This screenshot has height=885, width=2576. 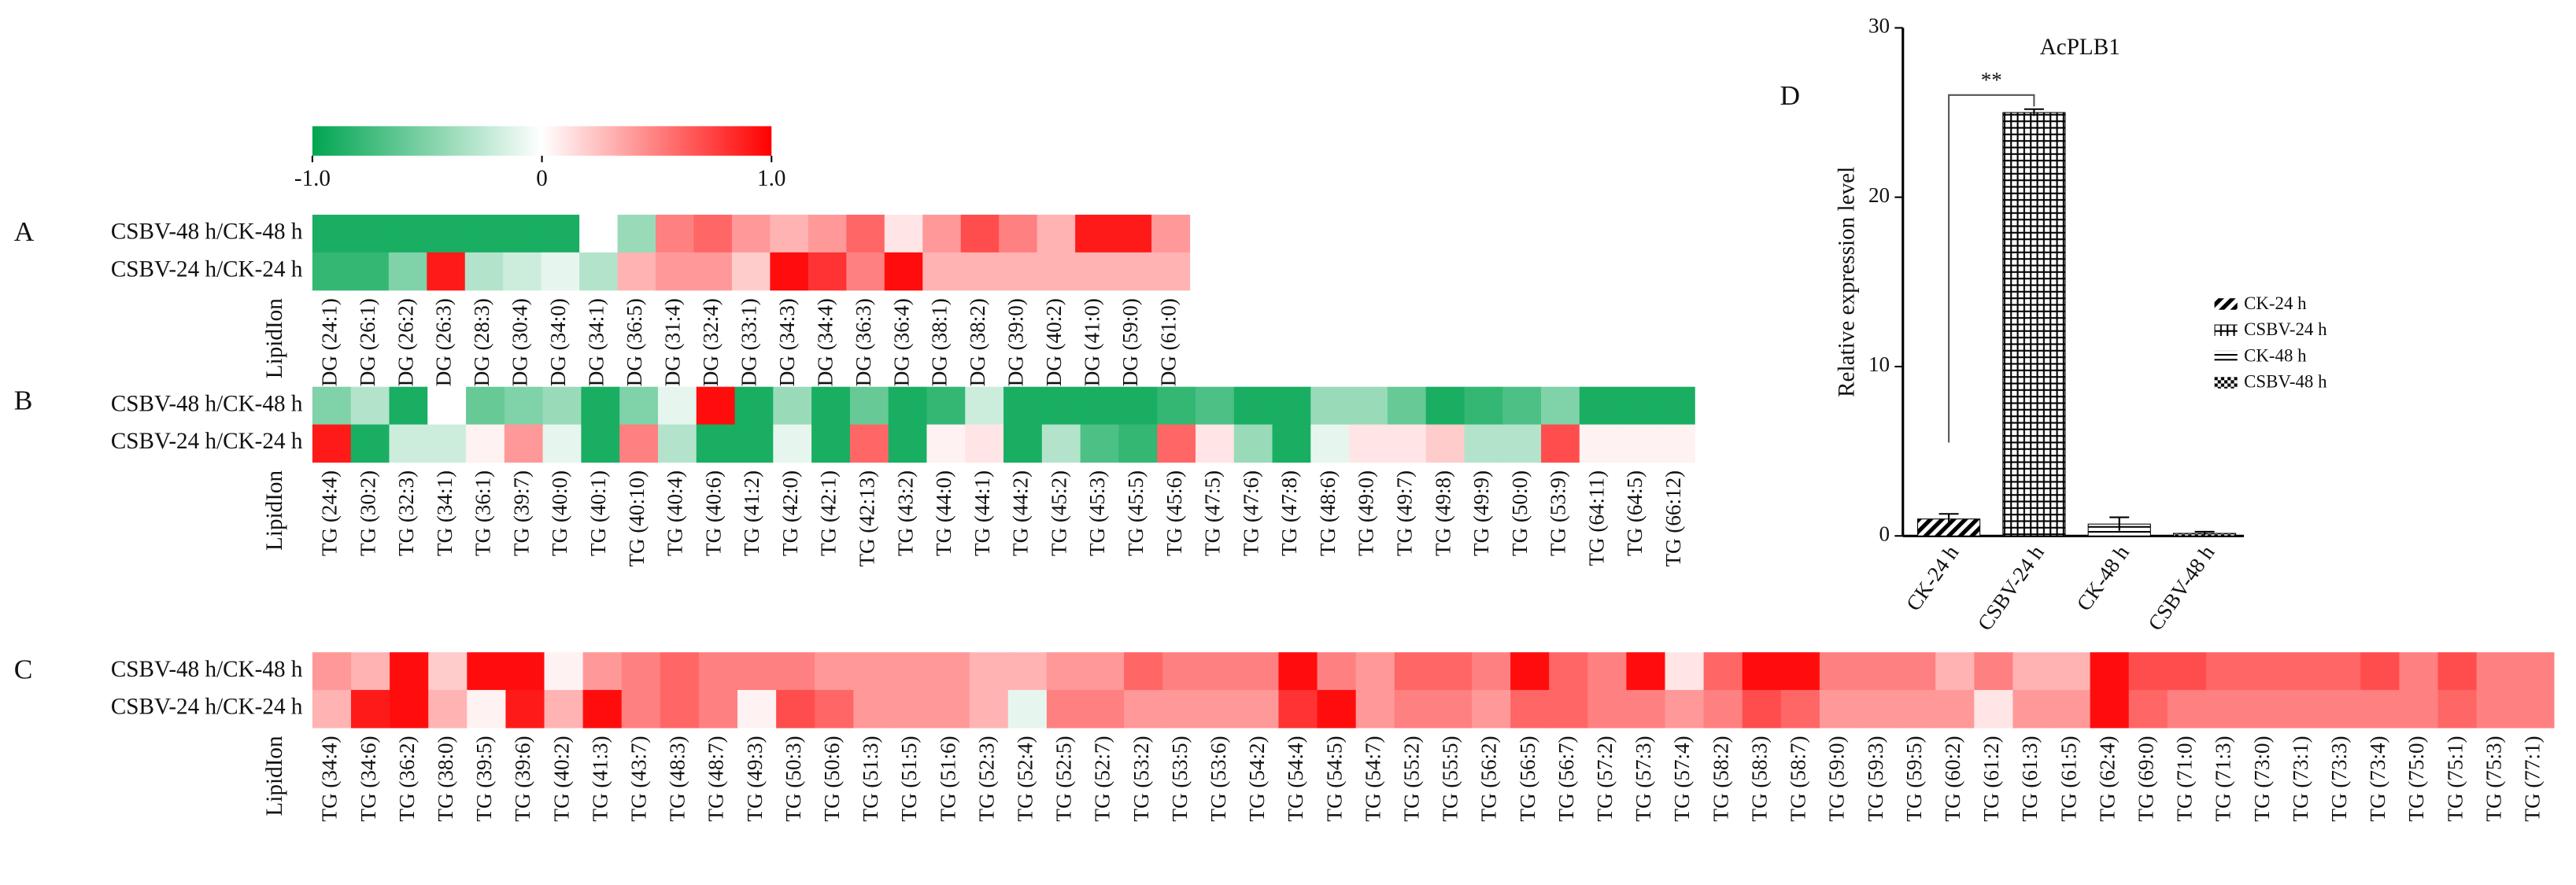 What do you see at coordinates (207, 269) in the screenshot?
I see `row-label: CSBV-24 h/CK-24 h` at bounding box center [207, 269].